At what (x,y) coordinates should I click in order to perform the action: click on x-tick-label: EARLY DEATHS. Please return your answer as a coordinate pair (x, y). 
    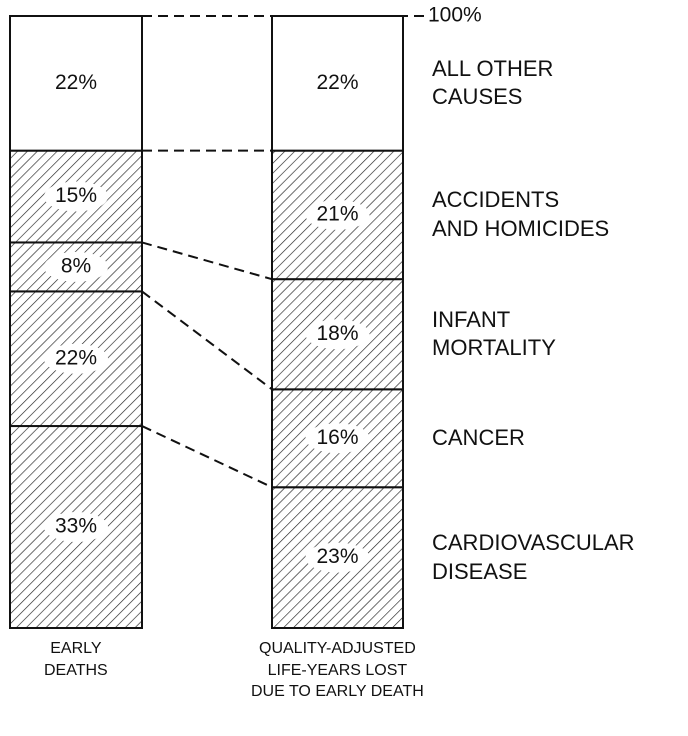
    Looking at the image, I should click on (76, 659).